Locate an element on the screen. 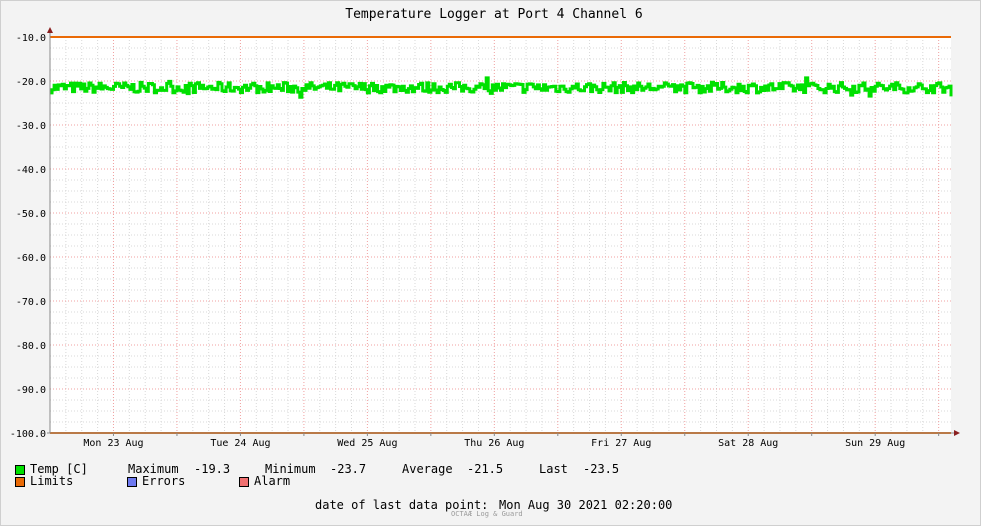 Image resolution: width=981 pixels, height=526 pixels. y-tick-label: -60.0 is located at coordinates (31, 258).